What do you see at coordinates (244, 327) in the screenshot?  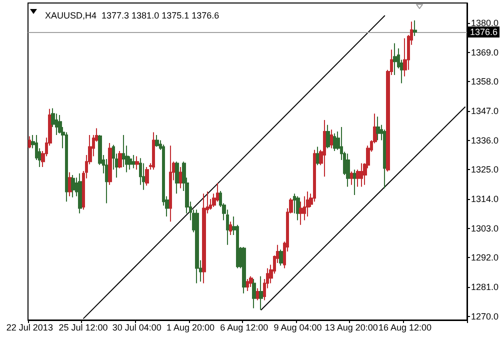 I see `x-tick-label: 6 Aug 12:00` at bounding box center [244, 327].